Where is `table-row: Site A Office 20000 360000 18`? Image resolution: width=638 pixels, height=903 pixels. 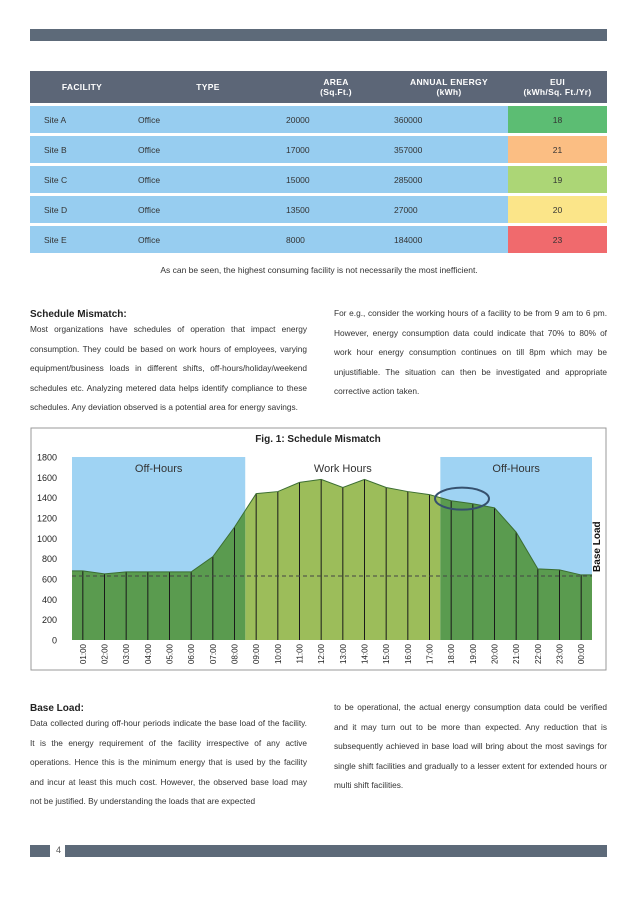 table-row: Site A Office 20000 360000 18 is located at coordinates (318, 119).